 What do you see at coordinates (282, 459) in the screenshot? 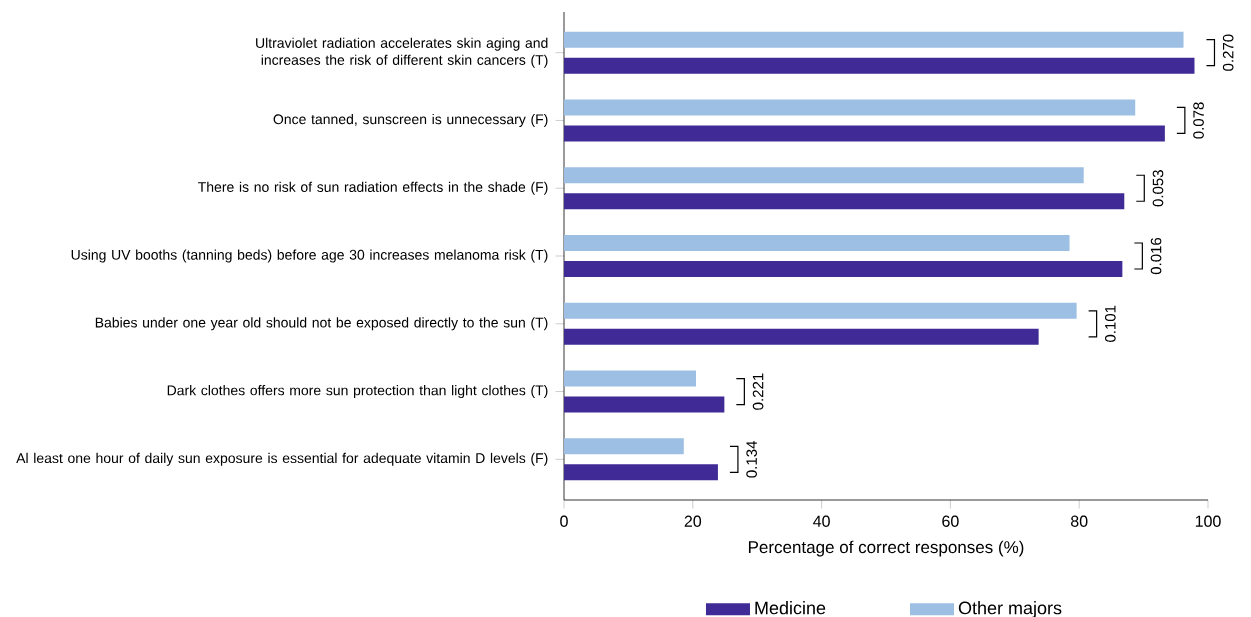
I see `y-tick-label: Al least one hour of daily sun exposure is essential for adequate vitamin D levels (F)` at bounding box center [282, 459].